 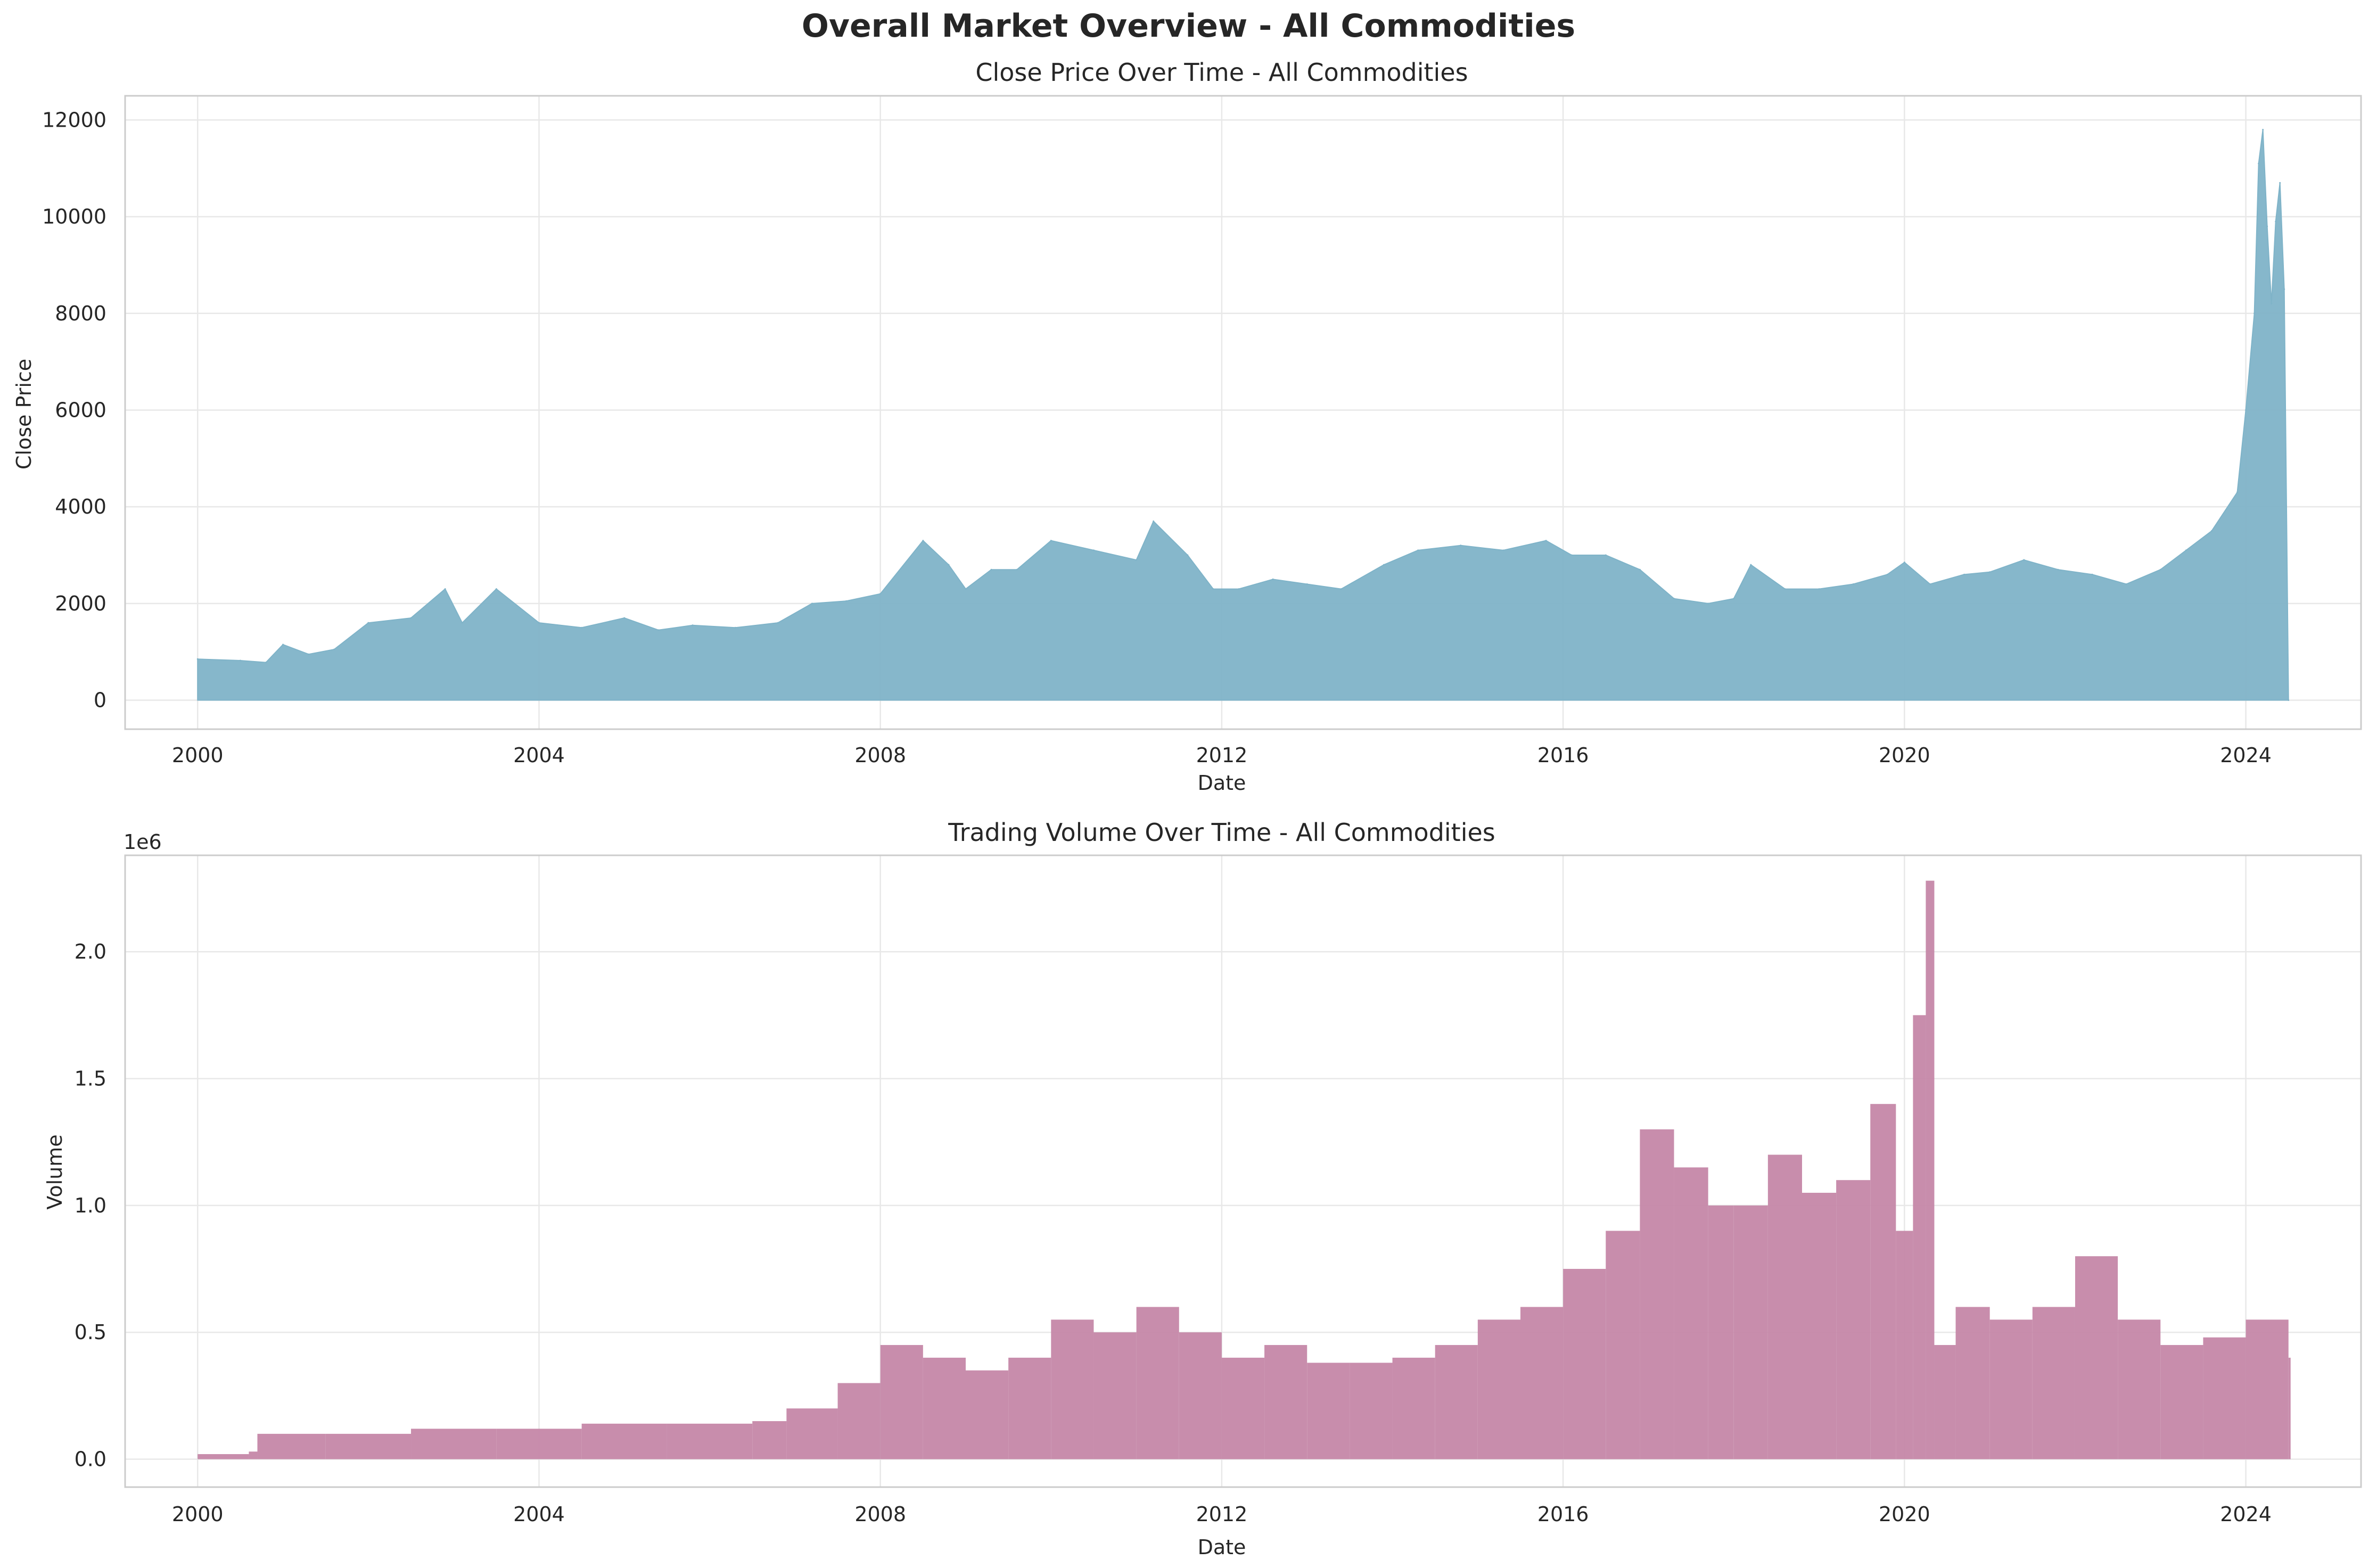 I want to click on x-tick-label: 2016, so click(x=1563, y=756).